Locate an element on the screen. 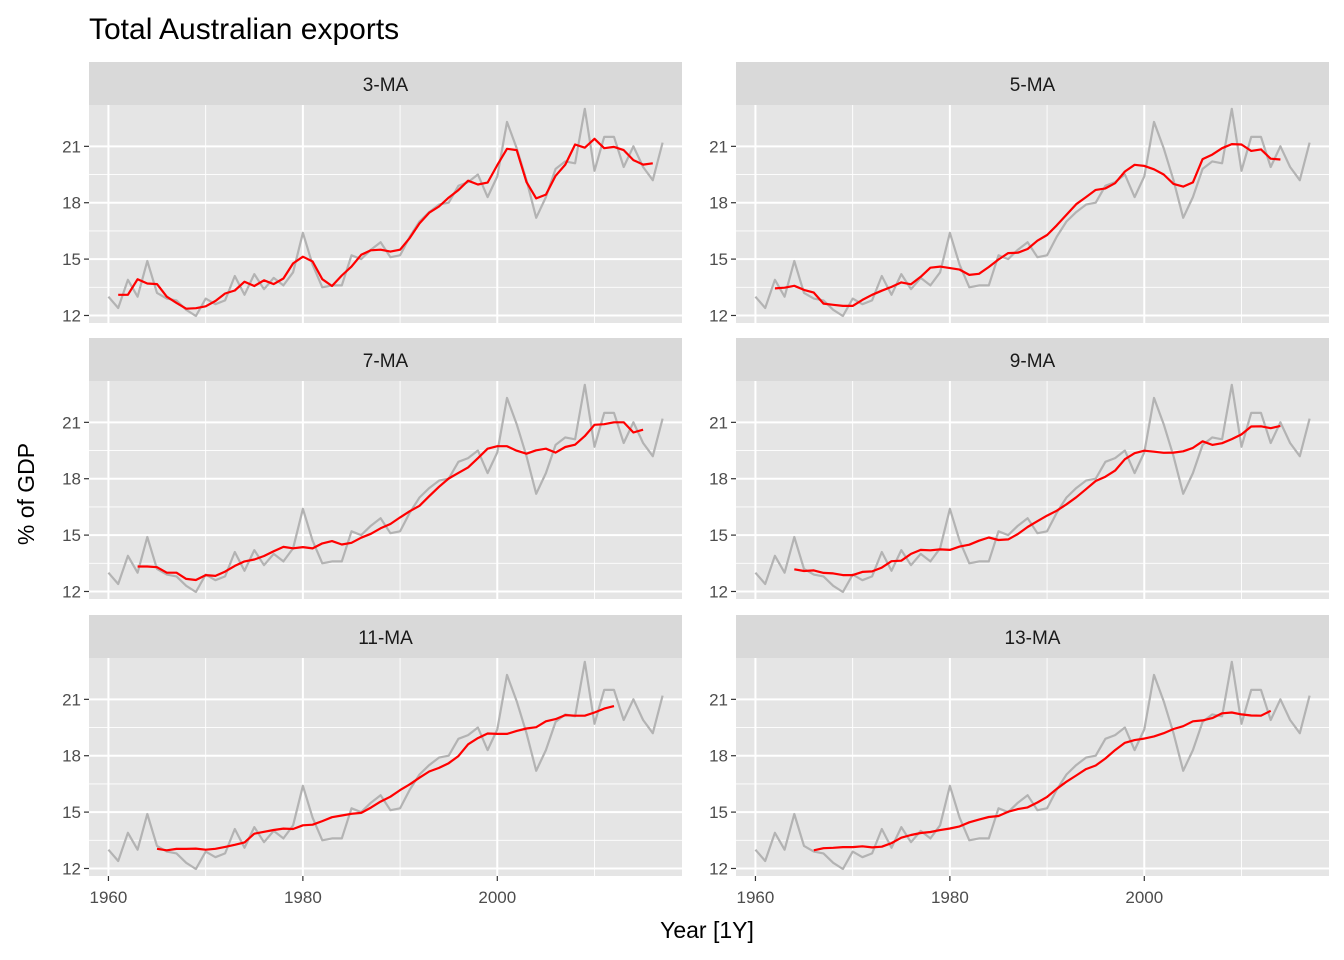  x-axis-label: Year [1Y] is located at coordinates (707, 930).